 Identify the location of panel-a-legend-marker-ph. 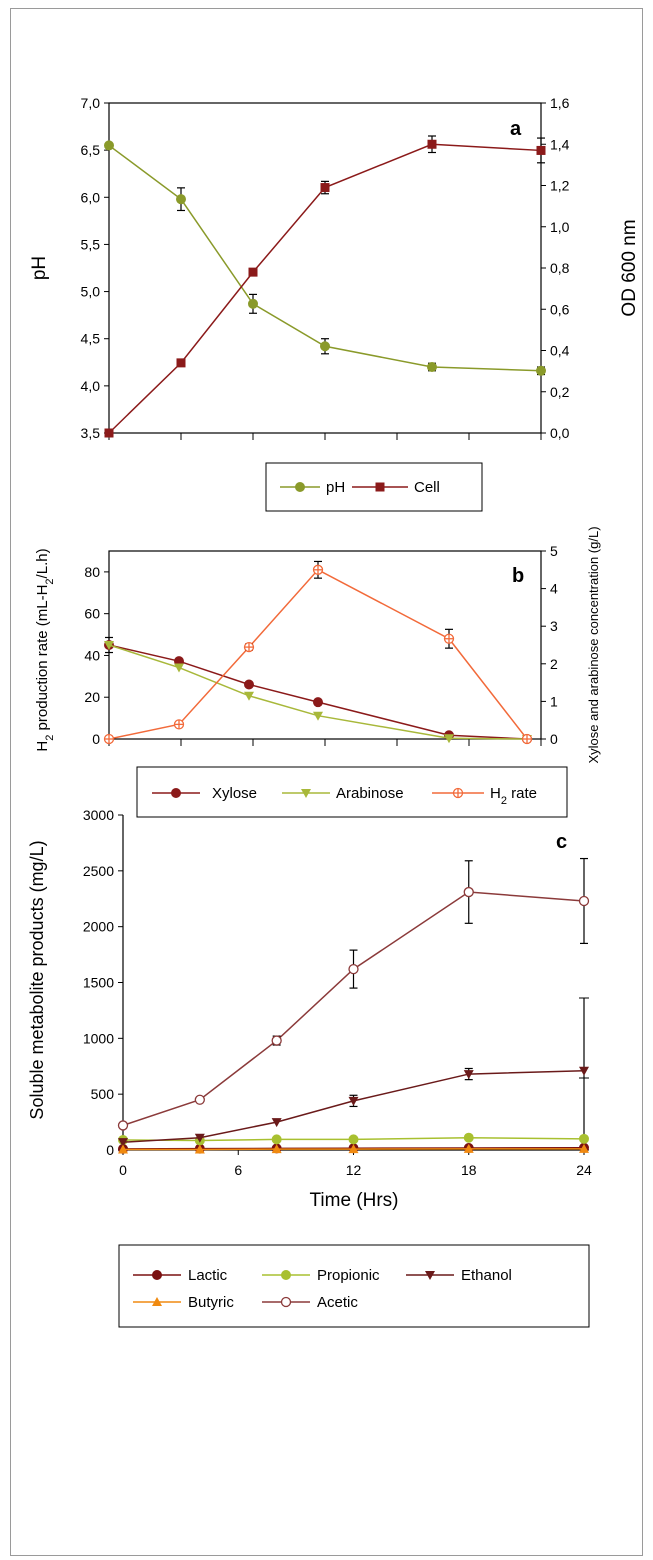
(300, 487).